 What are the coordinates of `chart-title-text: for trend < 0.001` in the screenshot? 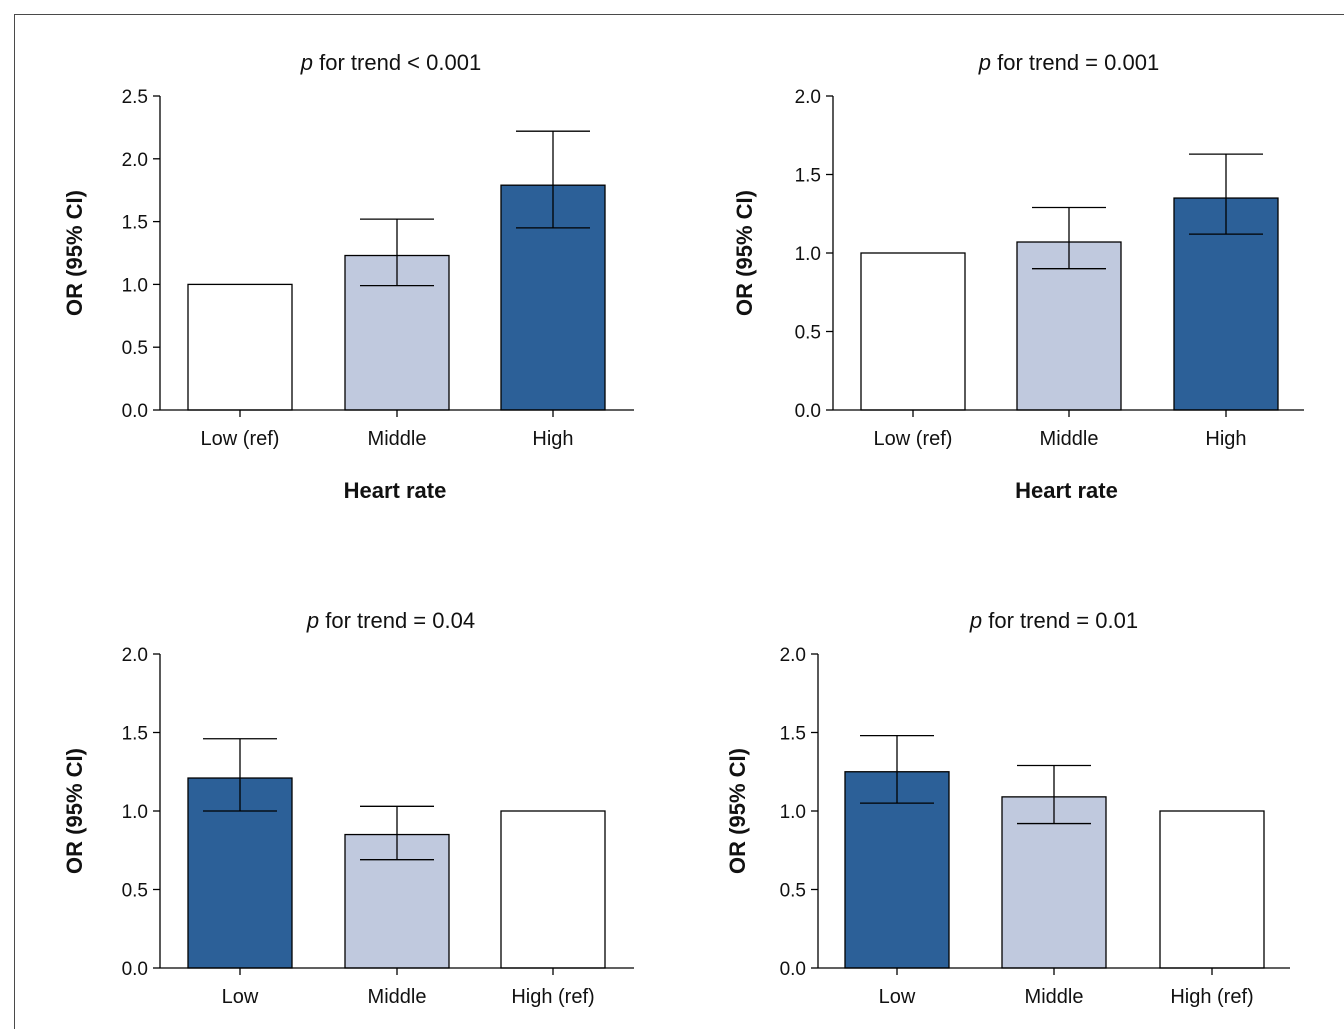 It's located at (397, 62).